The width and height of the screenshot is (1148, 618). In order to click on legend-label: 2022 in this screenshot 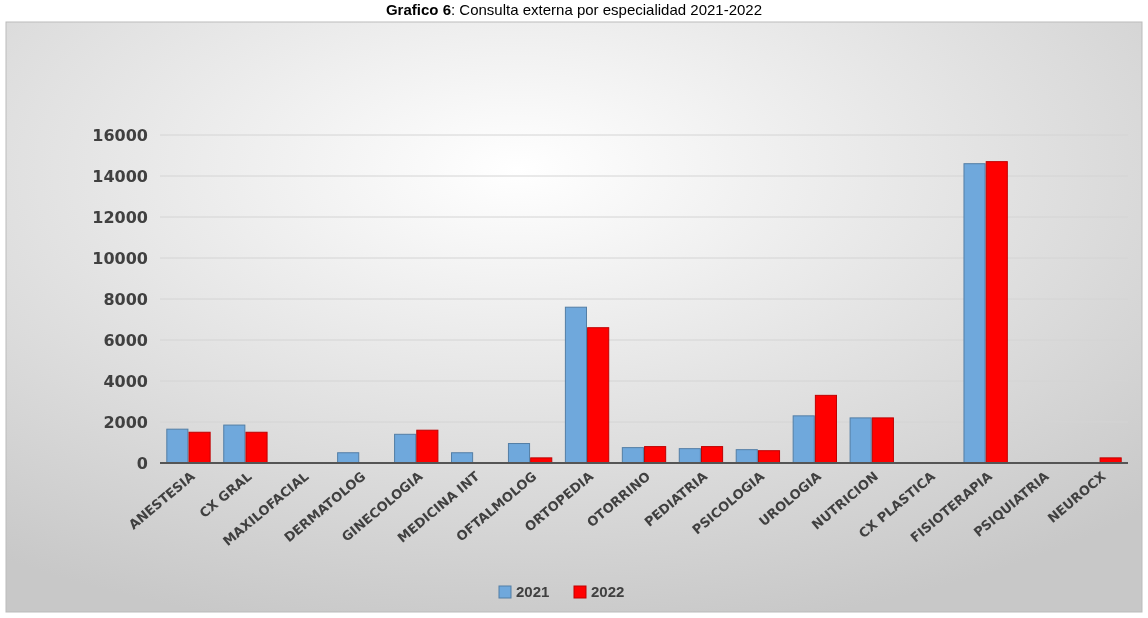, I will do `click(608, 591)`.